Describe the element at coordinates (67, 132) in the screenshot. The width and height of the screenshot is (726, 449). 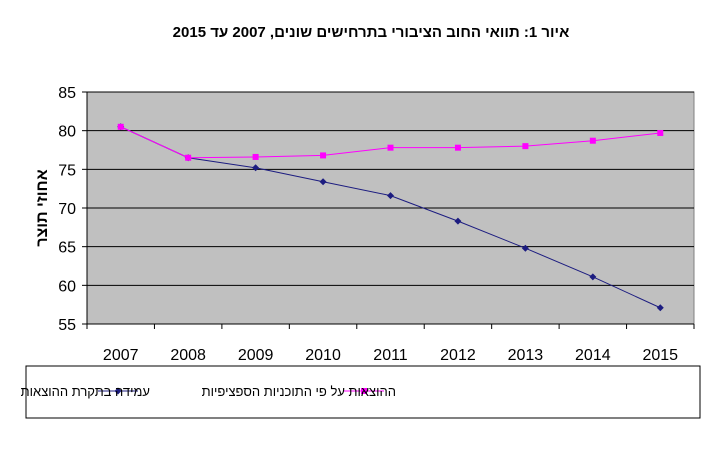
I see `y-tick-label: 80` at that location.